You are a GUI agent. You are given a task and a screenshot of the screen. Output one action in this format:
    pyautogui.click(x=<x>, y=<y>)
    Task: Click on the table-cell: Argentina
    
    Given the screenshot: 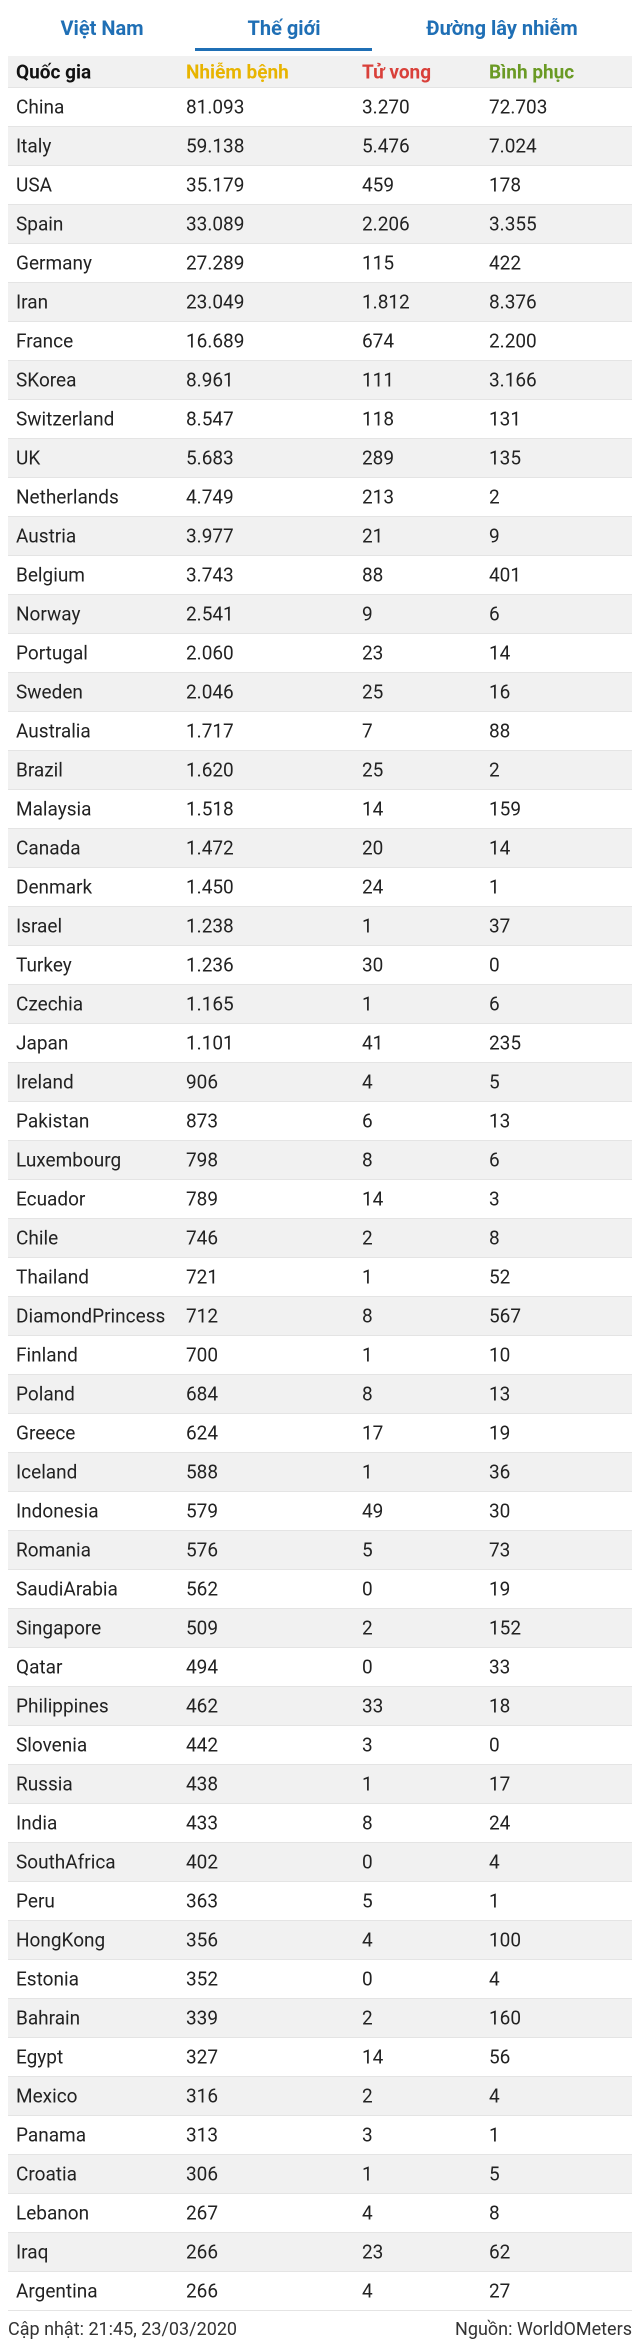 What is the action you would take?
    pyautogui.click(x=57, y=2291)
    